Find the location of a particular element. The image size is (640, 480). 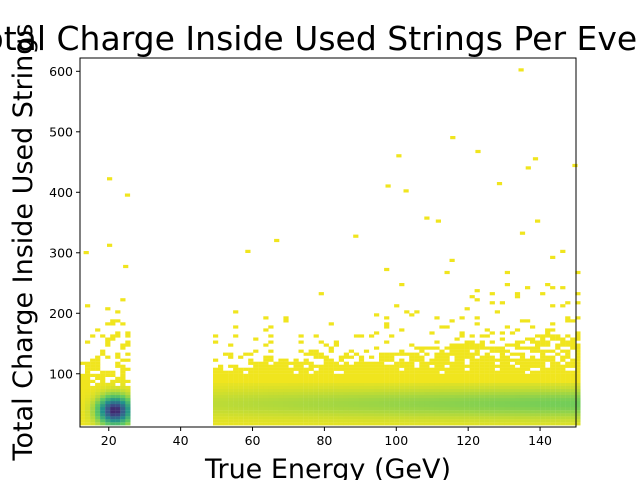

x-tick-label: 40 is located at coordinates (181, 440).